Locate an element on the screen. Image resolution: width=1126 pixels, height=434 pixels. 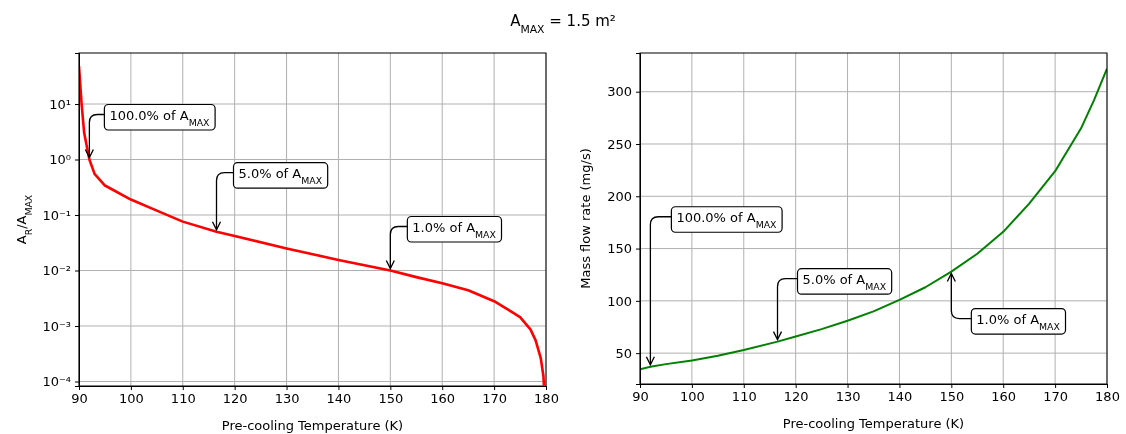
y-tick-label: 10¹ is located at coordinates (60, 104).